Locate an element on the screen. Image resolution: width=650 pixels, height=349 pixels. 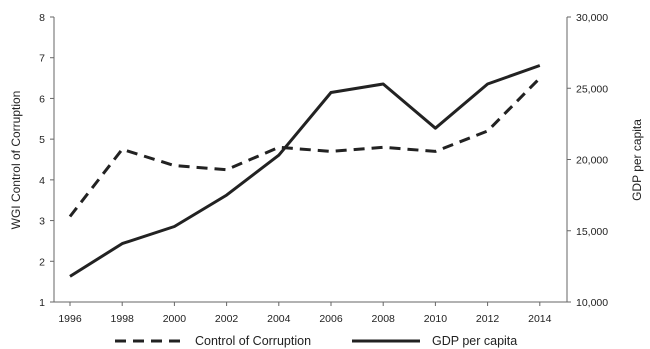
left-axis-title: WGI Control of Corruption is located at coordinates (16, 160).